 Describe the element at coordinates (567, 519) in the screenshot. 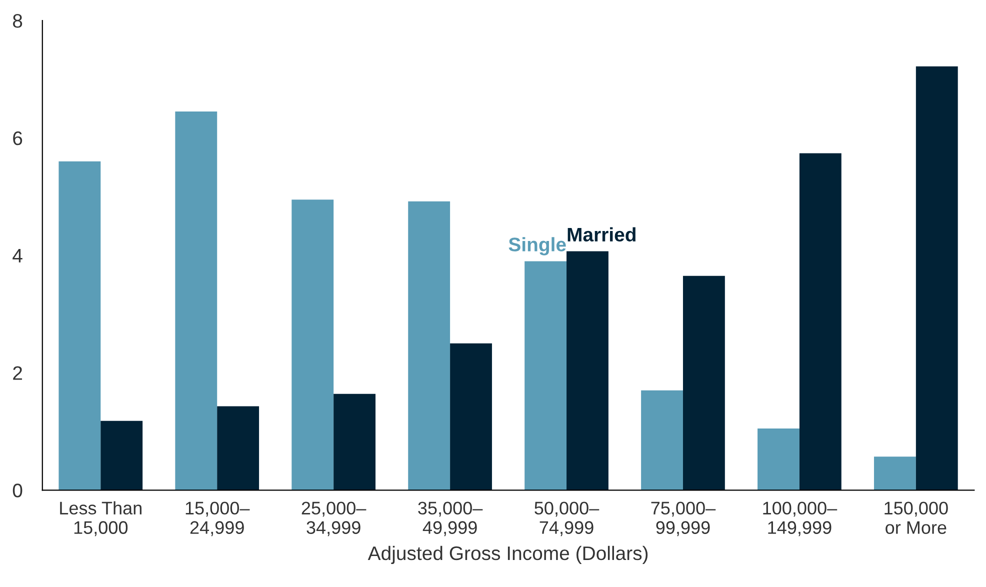

I see `x-tick-label: 50,000– 74,999` at that location.